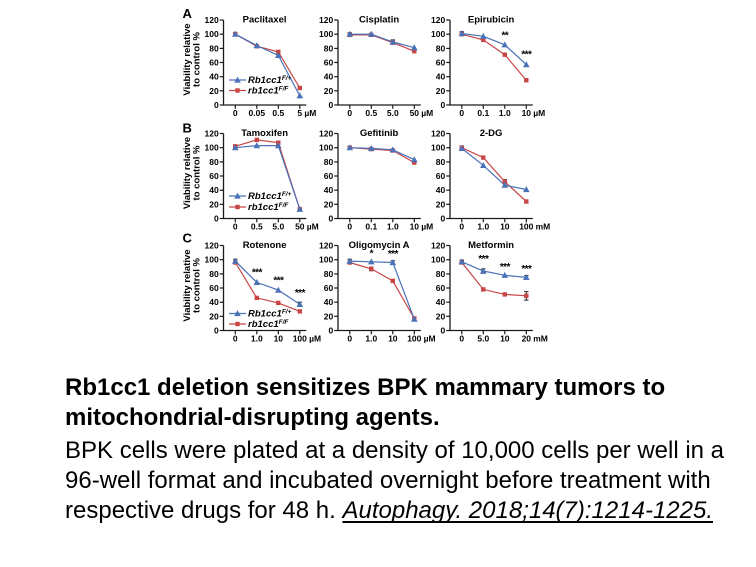  I want to click on svg-text: Tamoxifen, so click(264, 133).